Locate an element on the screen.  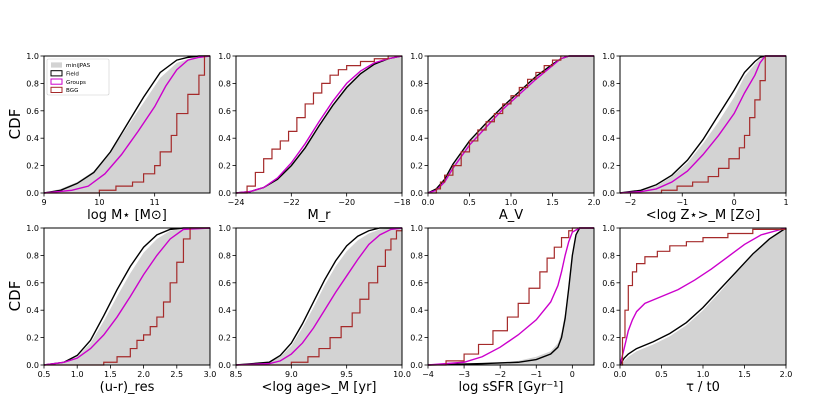
legend-box is located at coordinates (78, 77).